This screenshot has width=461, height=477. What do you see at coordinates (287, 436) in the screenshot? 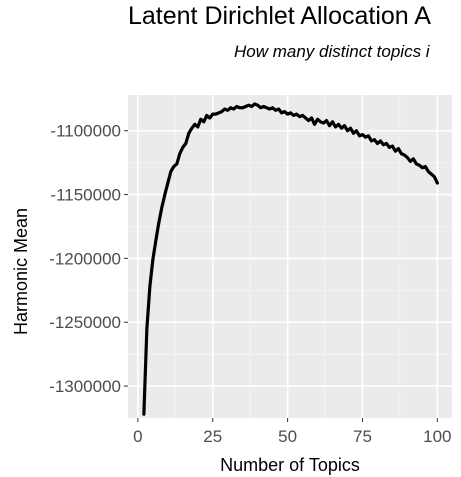
I see `x-tick-label: 50` at bounding box center [287, 436].